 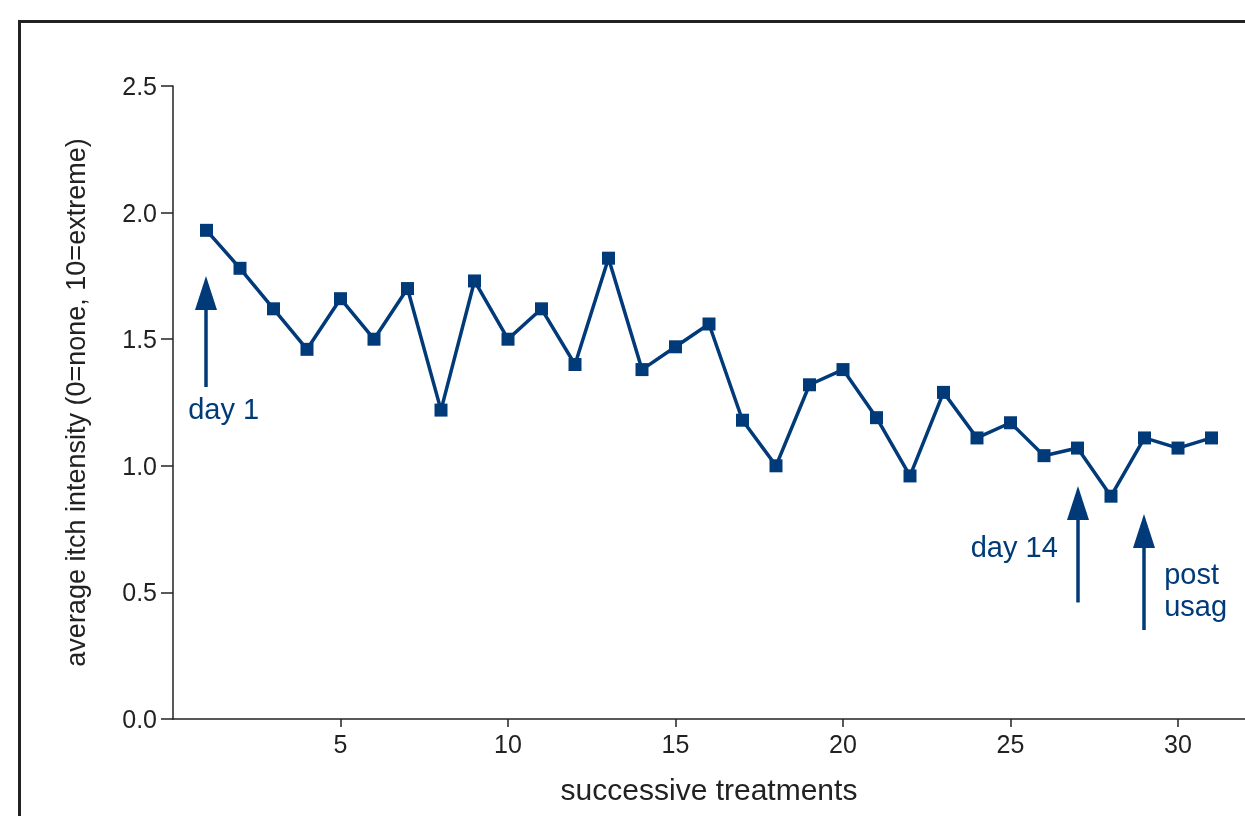 What do you see at coordinates (139, 339) in the screenshot?
I see `y-tick-label: 1.5` at bounding box center [139, 339].